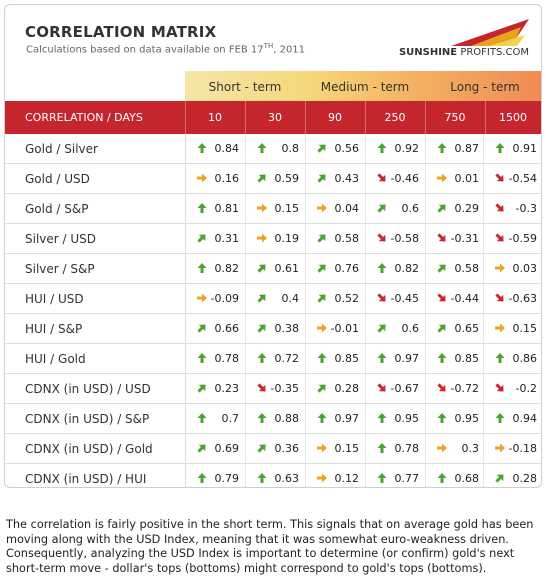 The height and width of the screenshot is (588, 546). What do you see at coordinates (464, 298) in the screenshot?
I see `correlation-value: -0.44` at bounding box center [464, 298].